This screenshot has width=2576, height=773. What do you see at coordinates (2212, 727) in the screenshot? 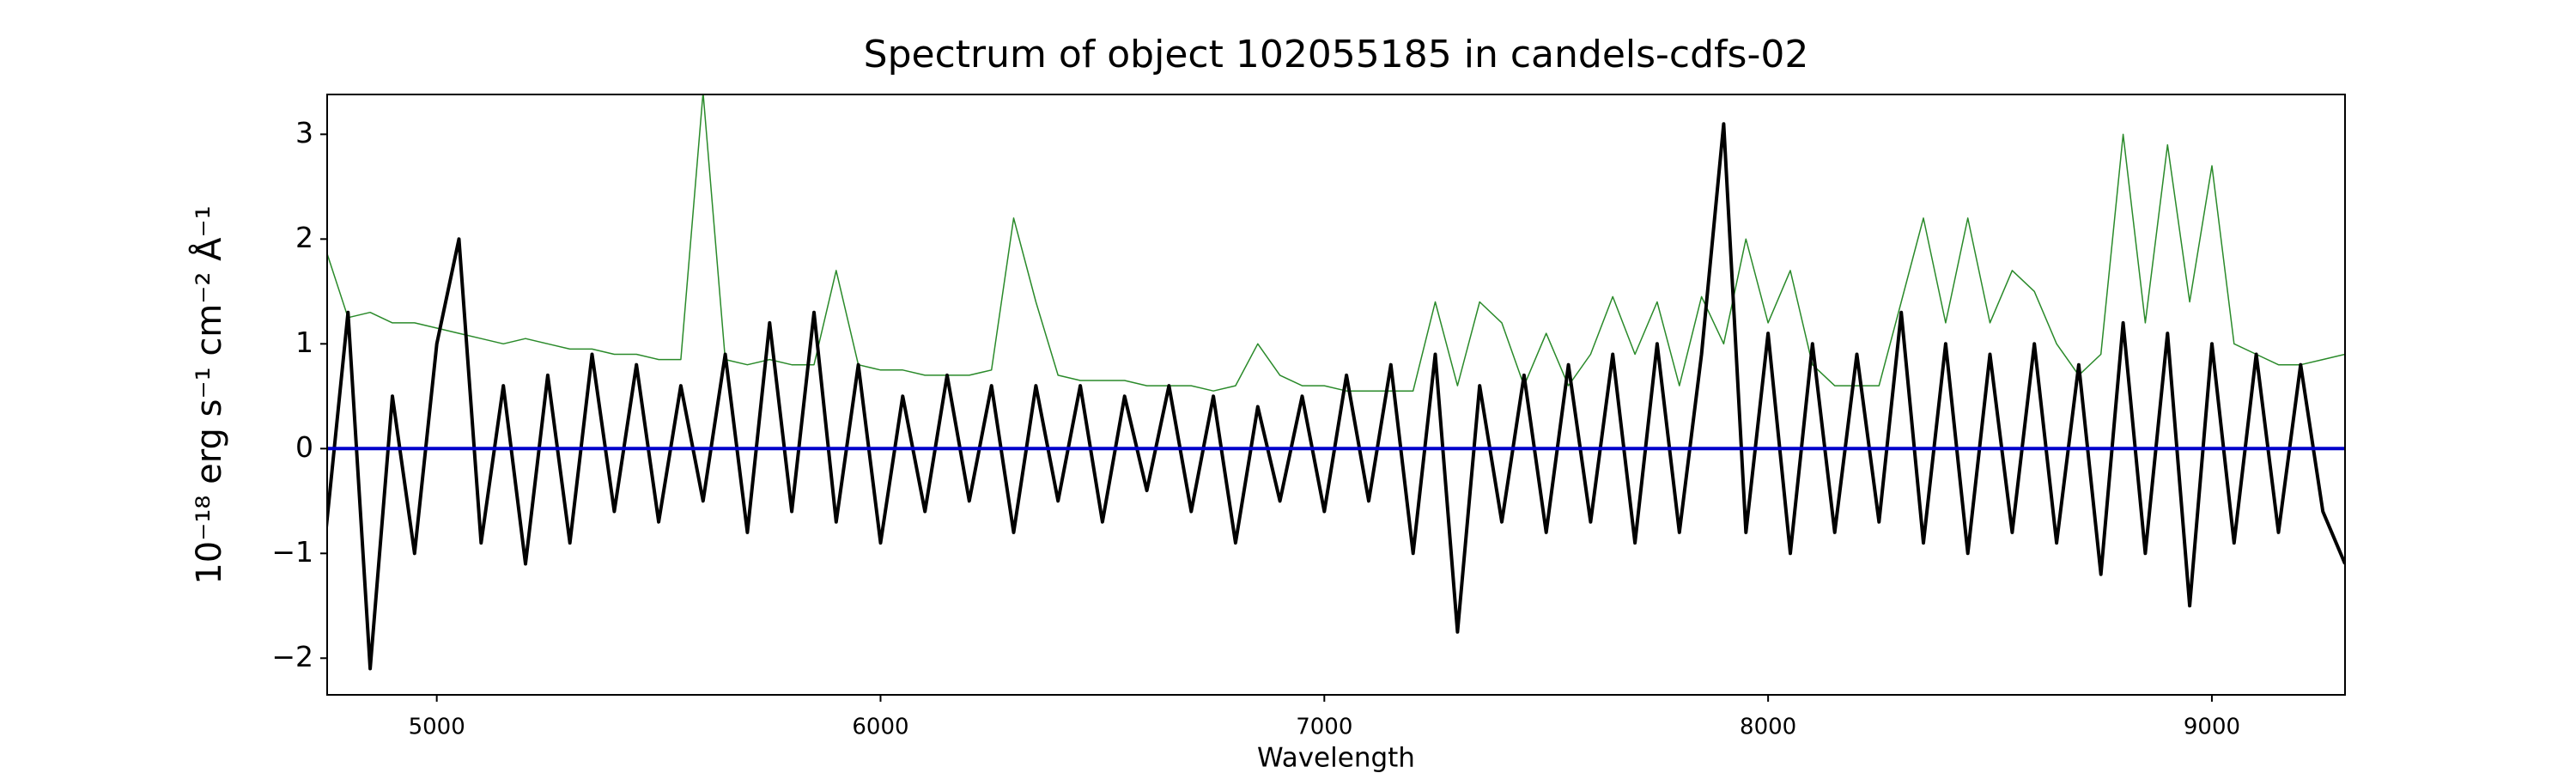
I see `x-tick-label: 9000` at bounding box center [2212, 727].